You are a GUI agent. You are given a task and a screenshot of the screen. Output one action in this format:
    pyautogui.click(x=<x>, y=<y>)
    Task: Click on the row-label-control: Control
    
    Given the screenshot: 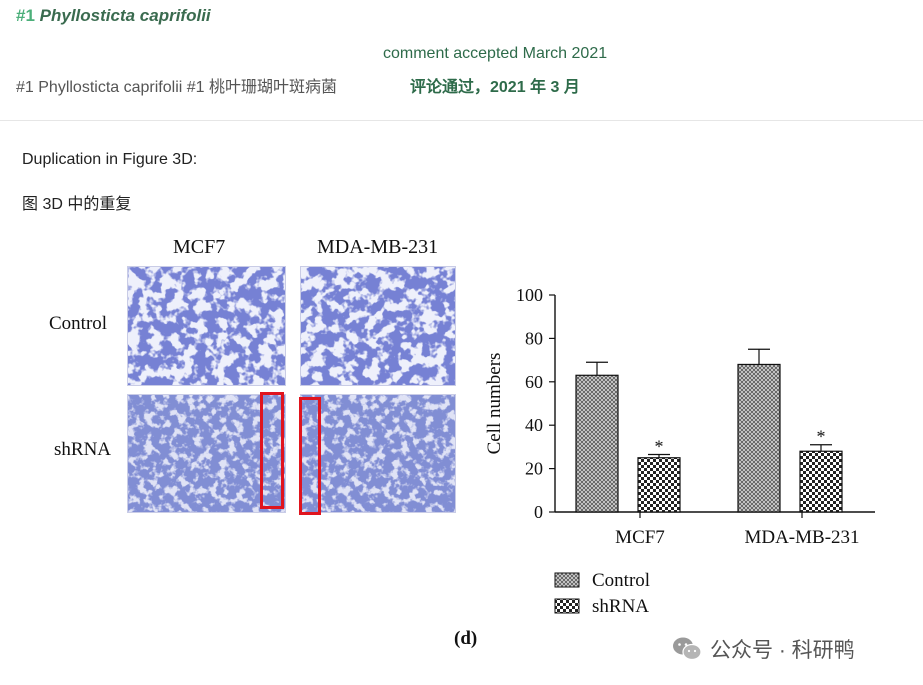 What is the action you would take?
    pyautogui.click(x=78, y=323)
    